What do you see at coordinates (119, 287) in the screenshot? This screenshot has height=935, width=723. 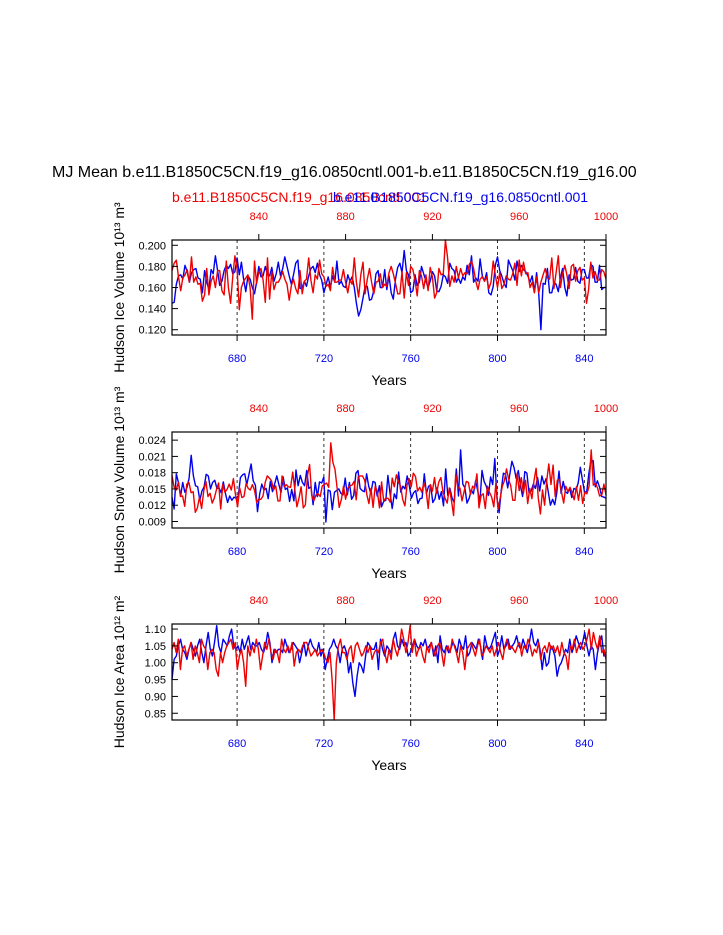 I see `y-axis-label: Hudson Ice Volume 10¹³ m³` at bounding box center [119, 287].